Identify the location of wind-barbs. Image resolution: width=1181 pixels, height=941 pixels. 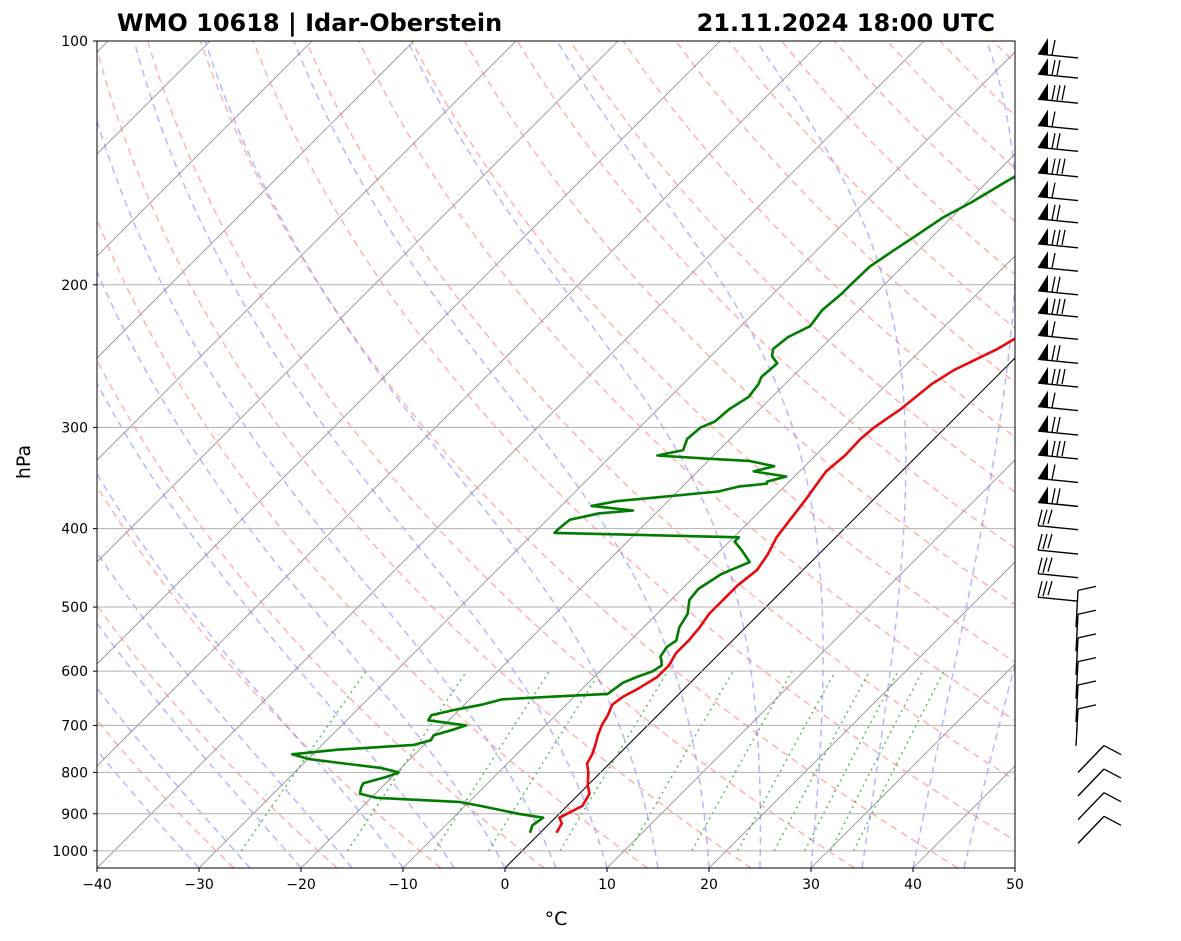
(1079, 440).